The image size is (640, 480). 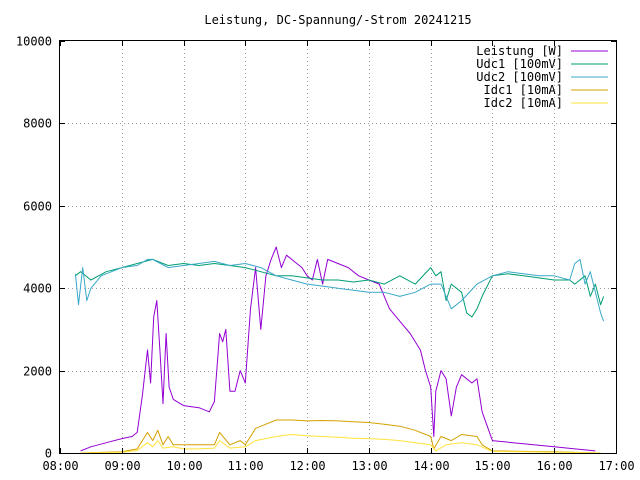 What do you see at coordinates (523, 90) in the screenshot?
I see `legend-label-idc1: Idc1 [10mA]` at bounding box center [523, 90].